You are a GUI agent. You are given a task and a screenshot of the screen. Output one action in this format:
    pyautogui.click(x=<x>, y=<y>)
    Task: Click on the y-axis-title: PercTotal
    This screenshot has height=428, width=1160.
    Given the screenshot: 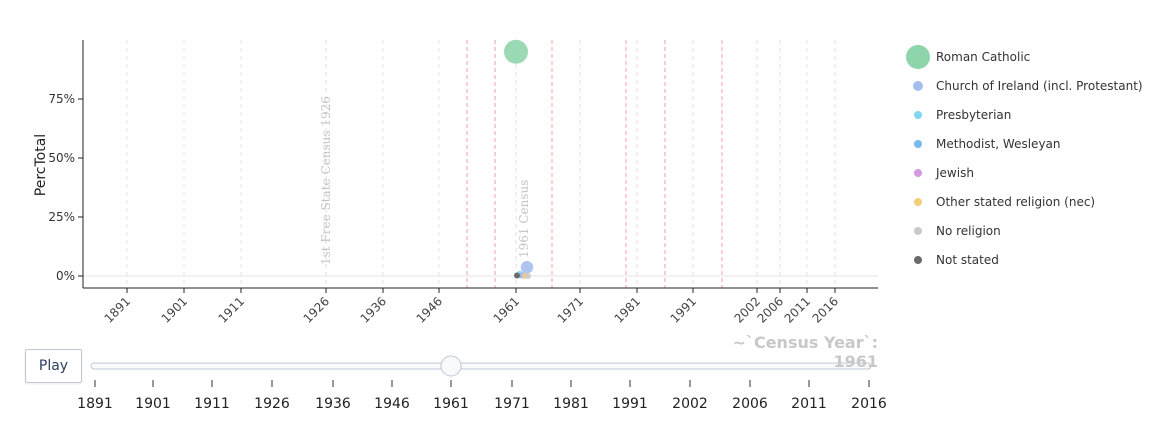 What is the action you would take?
    pyautogui.click(x=41, y=165)
    